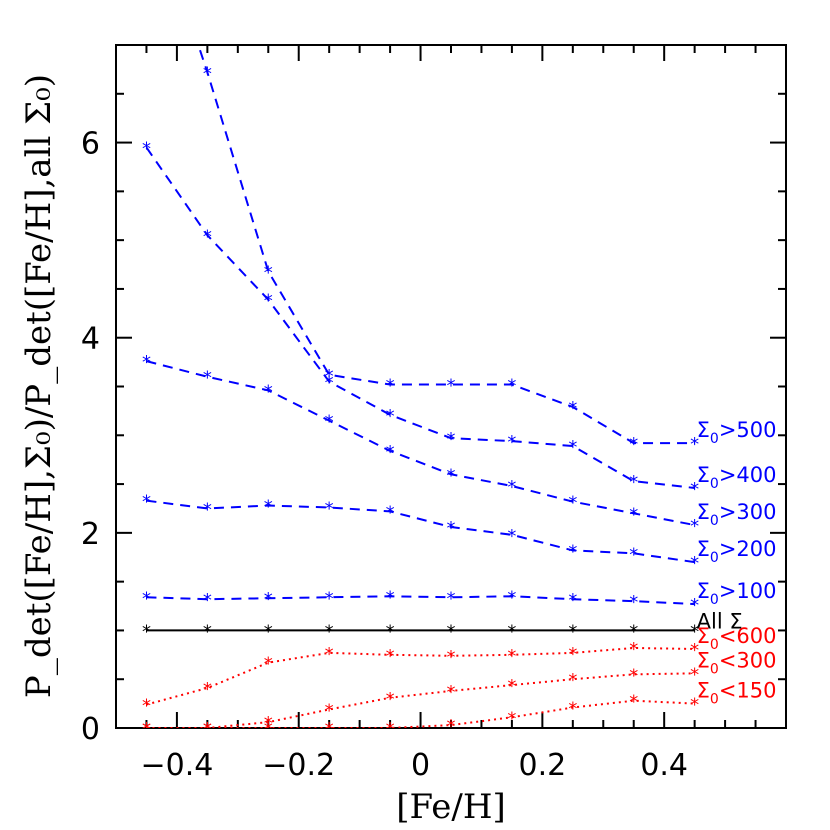 The height and width of the screenshot is (830, 830). Describe the element at coordinates (298, 765) in the screenshot. I see `x-tick-label: −0.2` at that location.